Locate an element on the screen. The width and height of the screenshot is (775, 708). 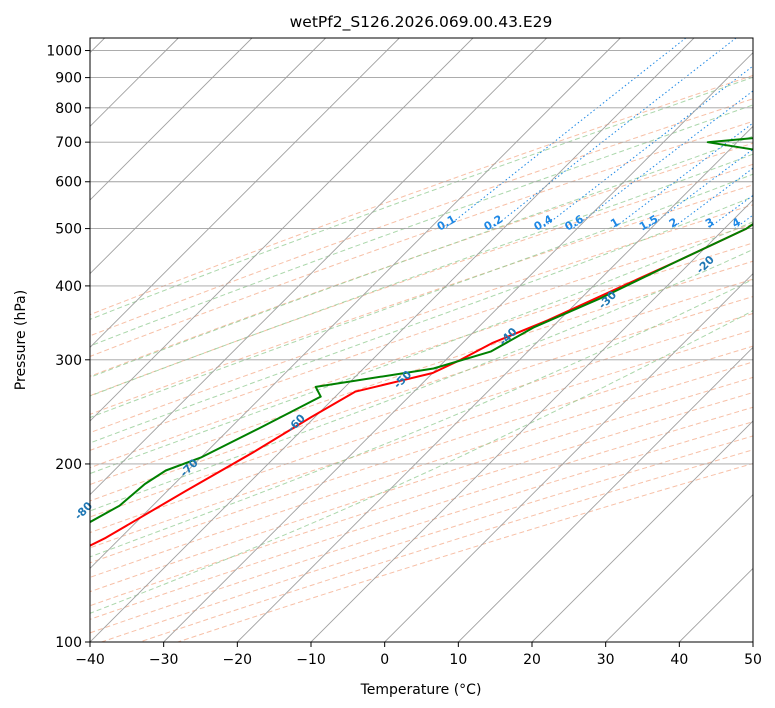
y-tick-label: 600 is located at coordinates (68, 183).